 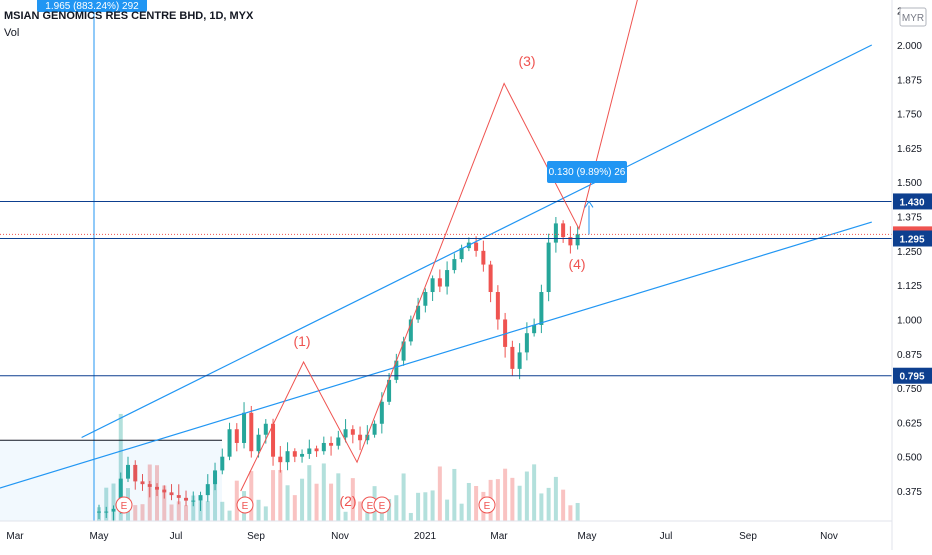 I want to click on y-tick-label: 1.500, so click(x=909, y=183).